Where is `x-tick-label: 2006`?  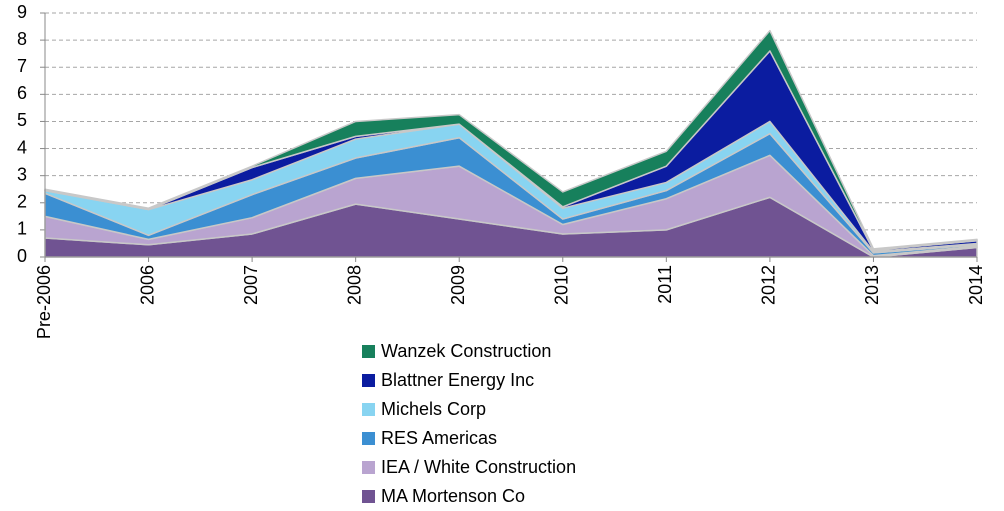
x-tick-label: 2006 is located at coordinates (147, 285).